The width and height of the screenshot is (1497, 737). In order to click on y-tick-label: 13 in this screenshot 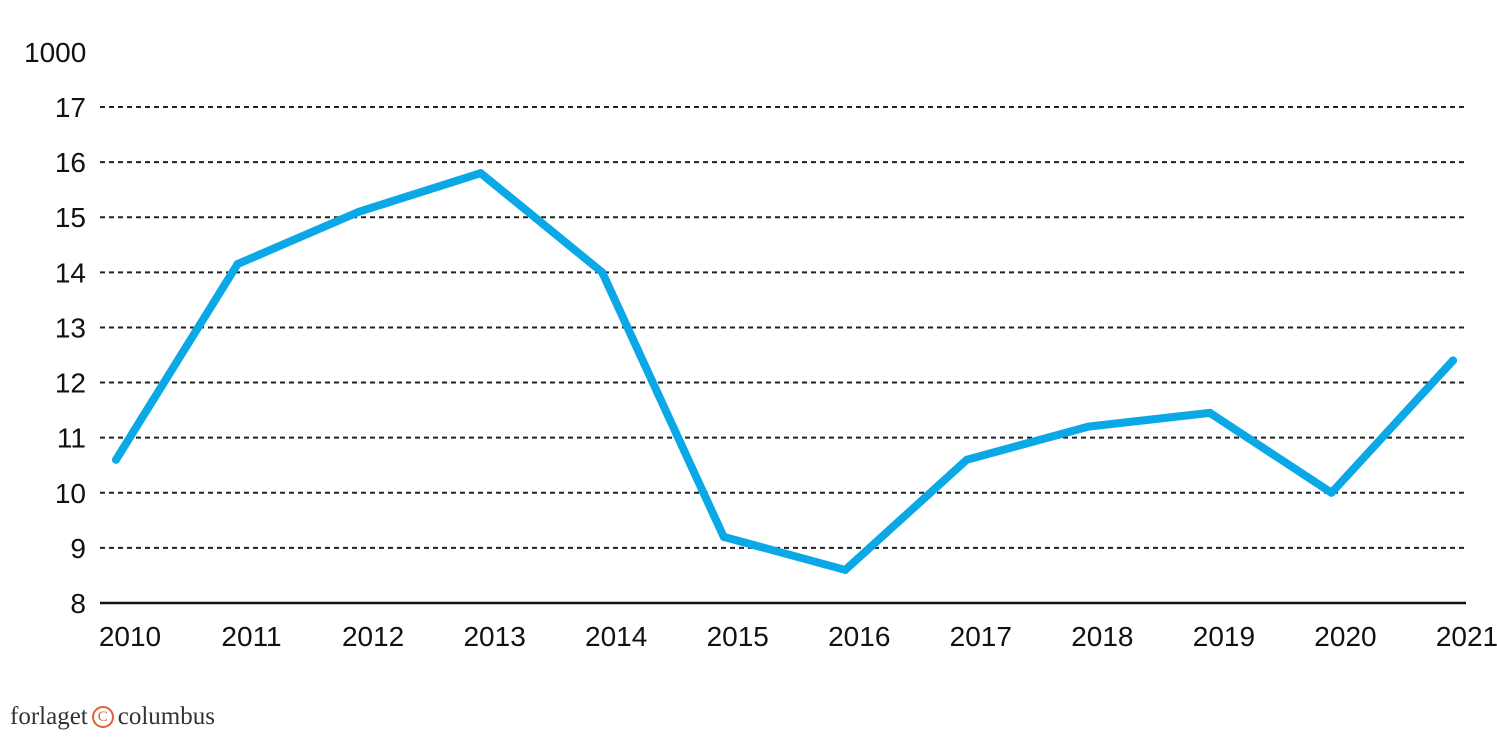, I will do `click(70, 327)`.